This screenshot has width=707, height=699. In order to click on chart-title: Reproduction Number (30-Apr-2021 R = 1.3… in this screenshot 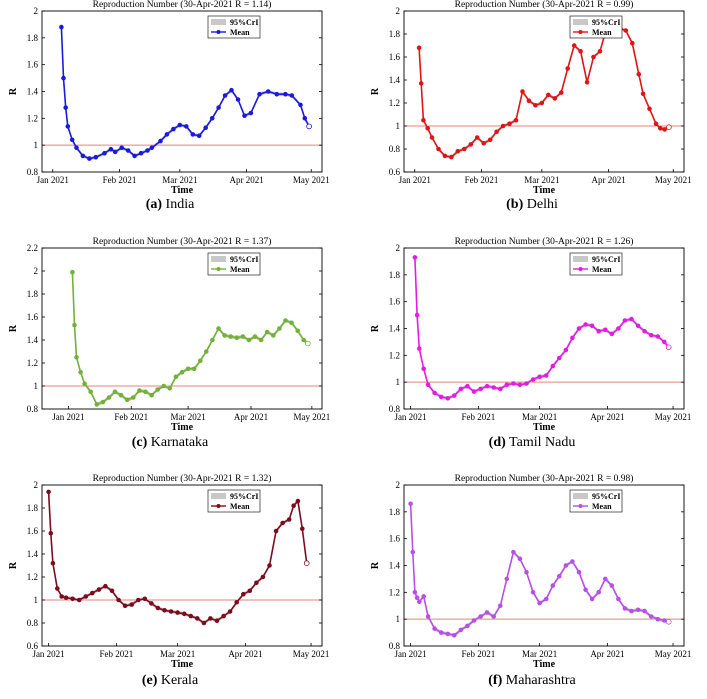, I will do `click(182, 478)`.